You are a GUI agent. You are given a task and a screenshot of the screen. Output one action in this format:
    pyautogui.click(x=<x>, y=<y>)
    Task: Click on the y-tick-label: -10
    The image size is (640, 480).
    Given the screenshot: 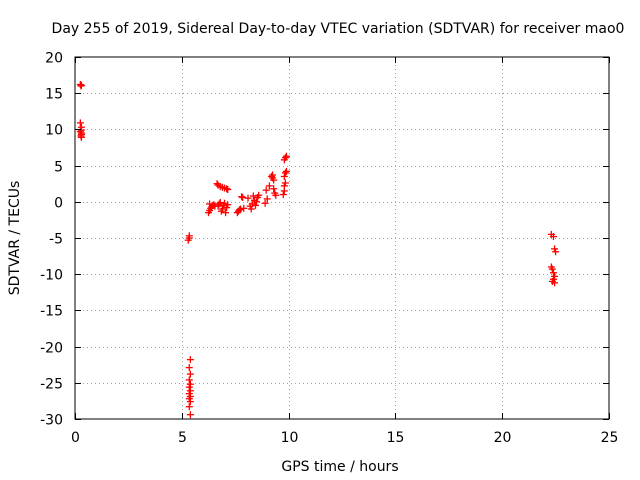 What is the action you would take?
    pyautogui.click(x=51, y=276)
    